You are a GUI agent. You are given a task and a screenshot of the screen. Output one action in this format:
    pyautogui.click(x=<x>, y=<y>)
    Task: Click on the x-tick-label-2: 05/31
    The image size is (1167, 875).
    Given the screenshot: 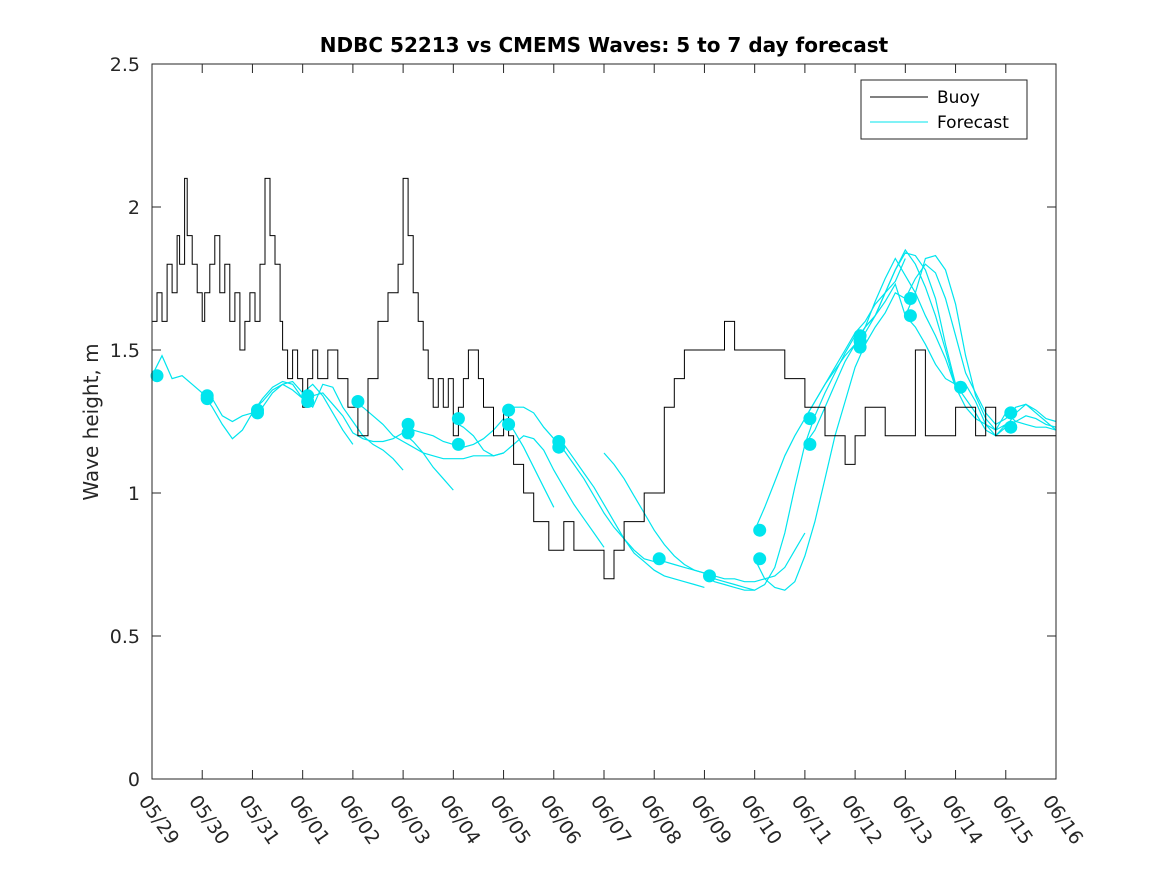 What is the action you would take?
    pyautogui.click(x=258, y=819)
    